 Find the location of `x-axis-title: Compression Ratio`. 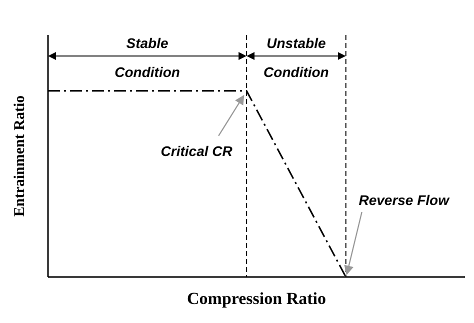

x-axis-title: Compression Ratio is located at coordinates (256, 298).